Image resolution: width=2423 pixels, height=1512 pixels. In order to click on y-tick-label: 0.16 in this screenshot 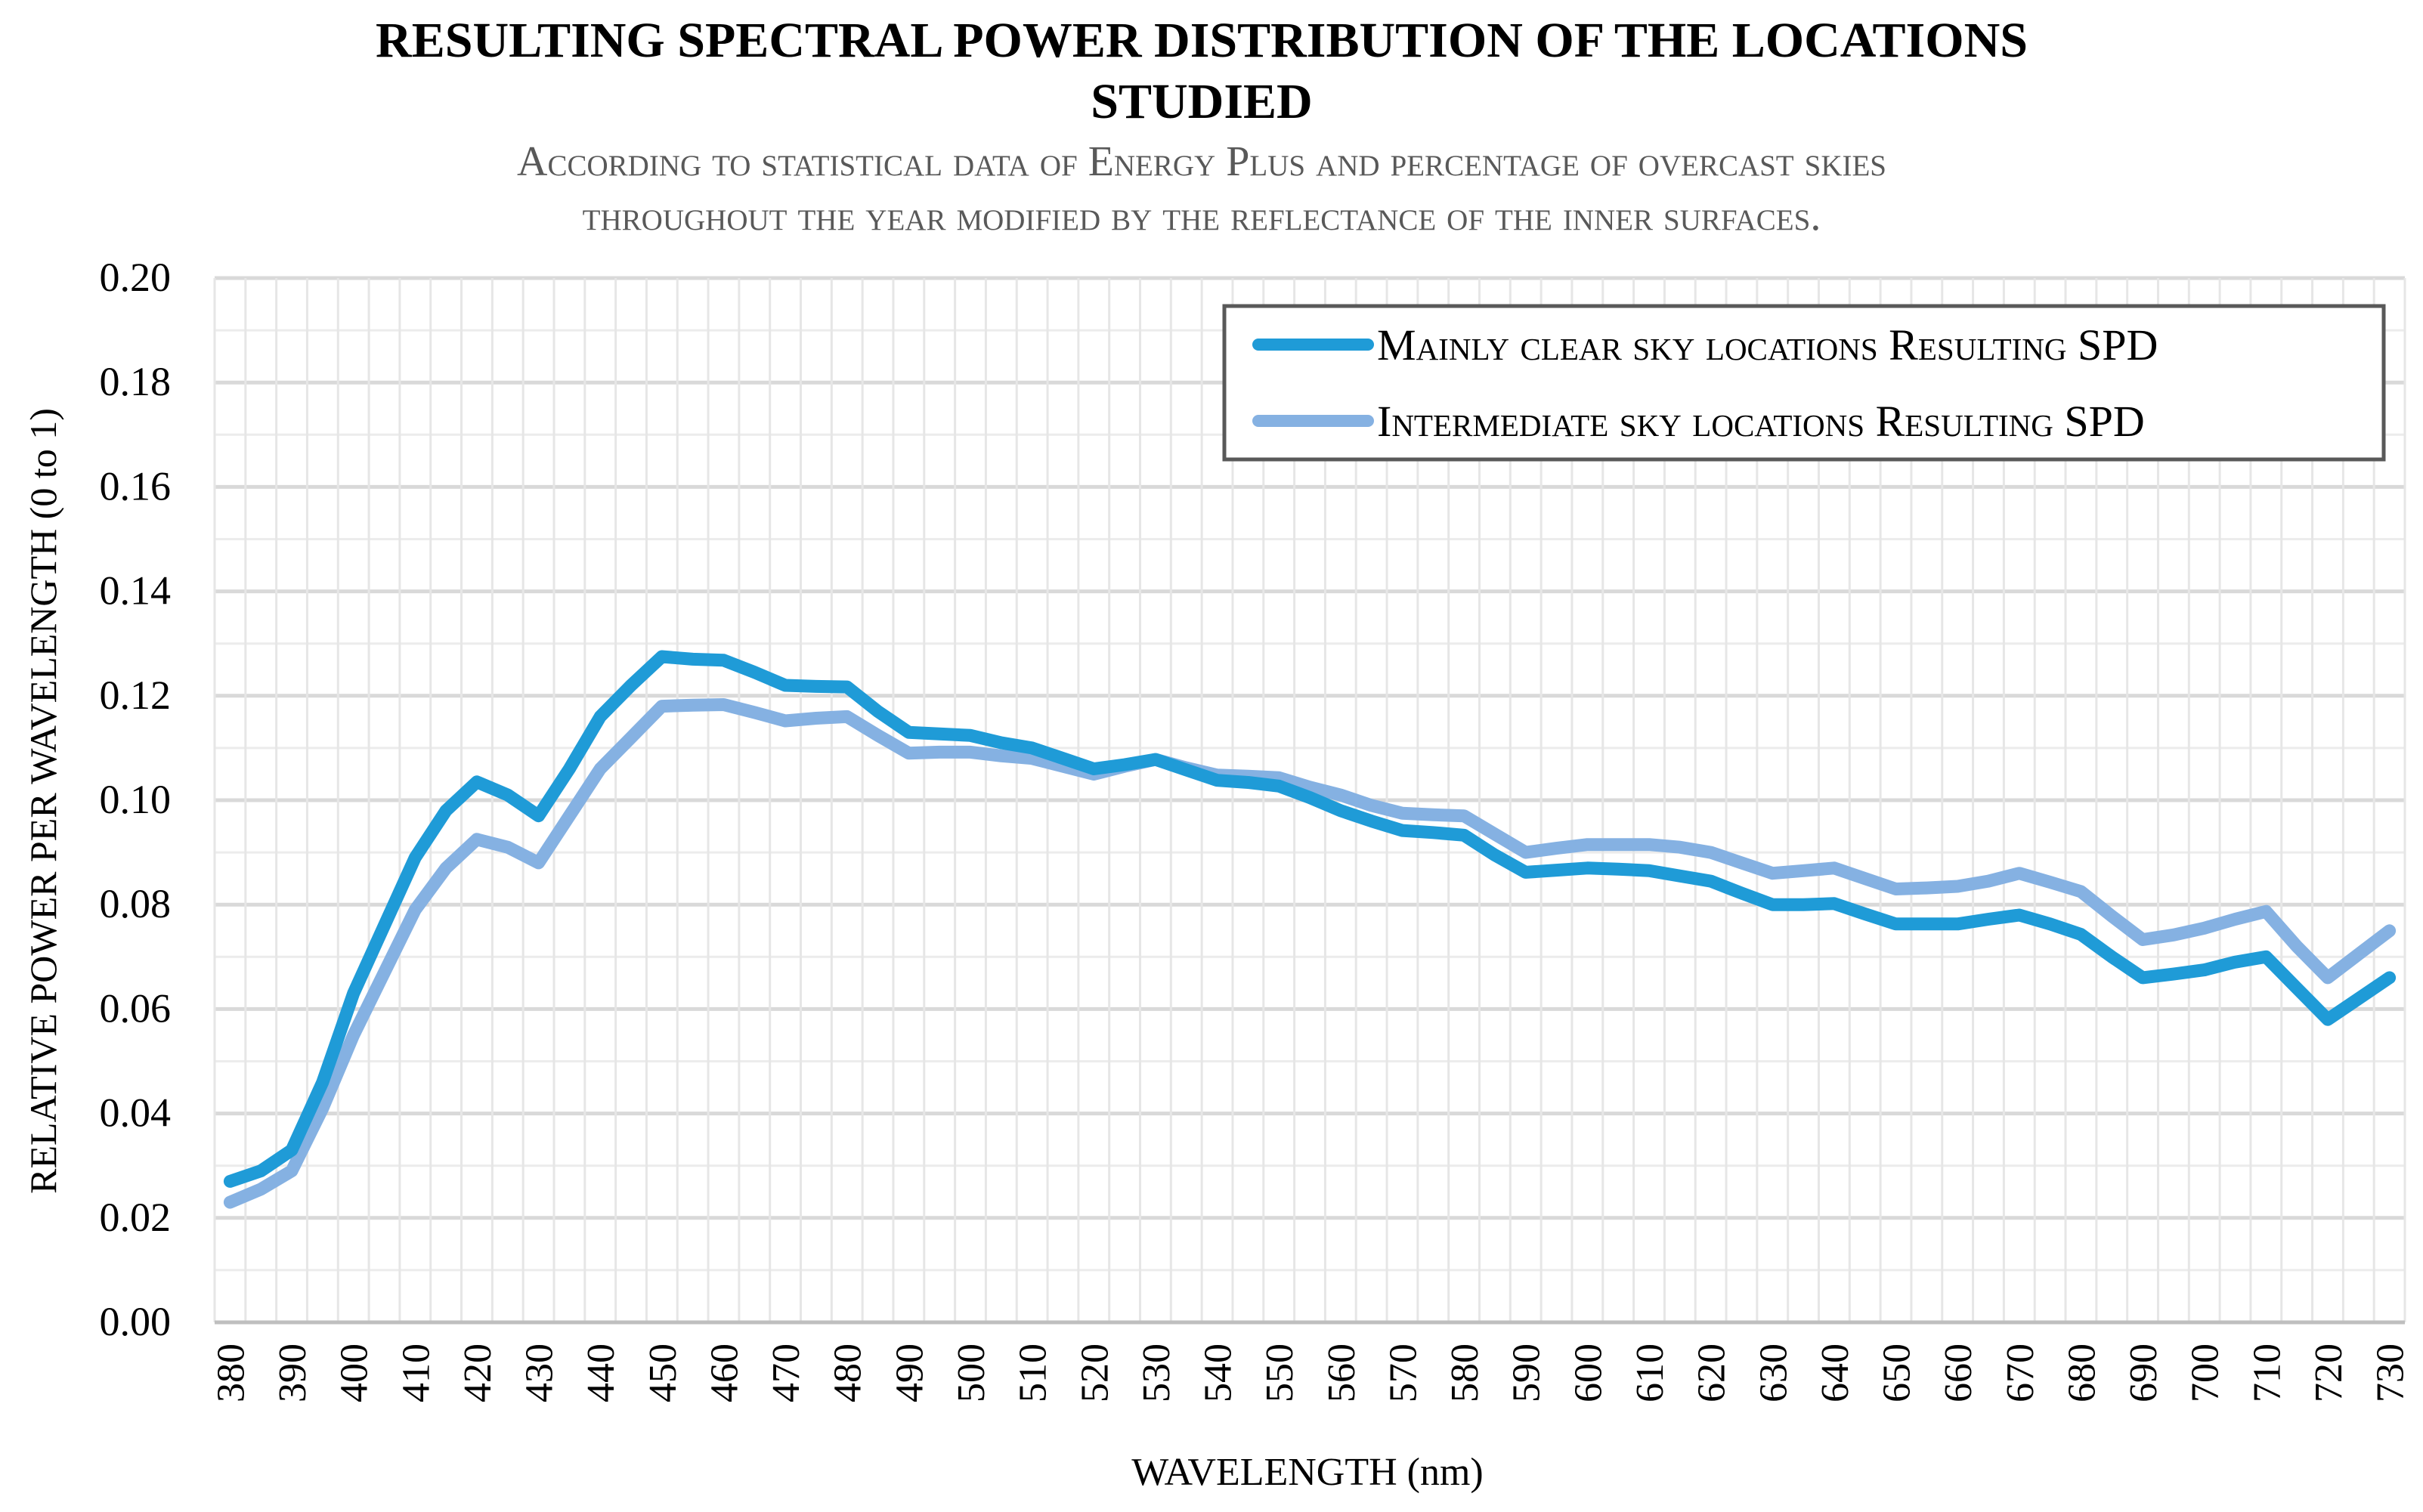, I will do `click(136, 486)`.